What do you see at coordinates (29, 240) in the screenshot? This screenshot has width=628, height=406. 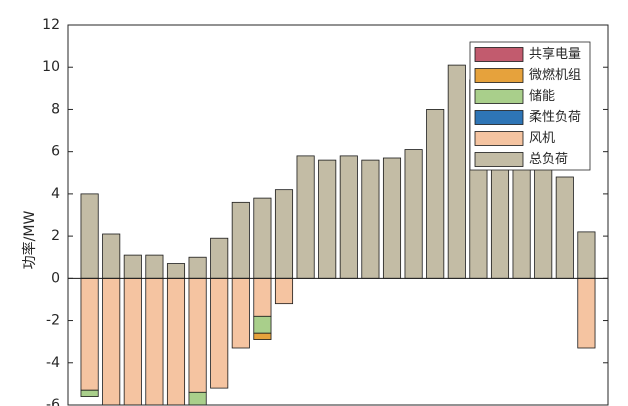 I see `y-axis-label: 功率/MW` at bounding box center [29, 240].